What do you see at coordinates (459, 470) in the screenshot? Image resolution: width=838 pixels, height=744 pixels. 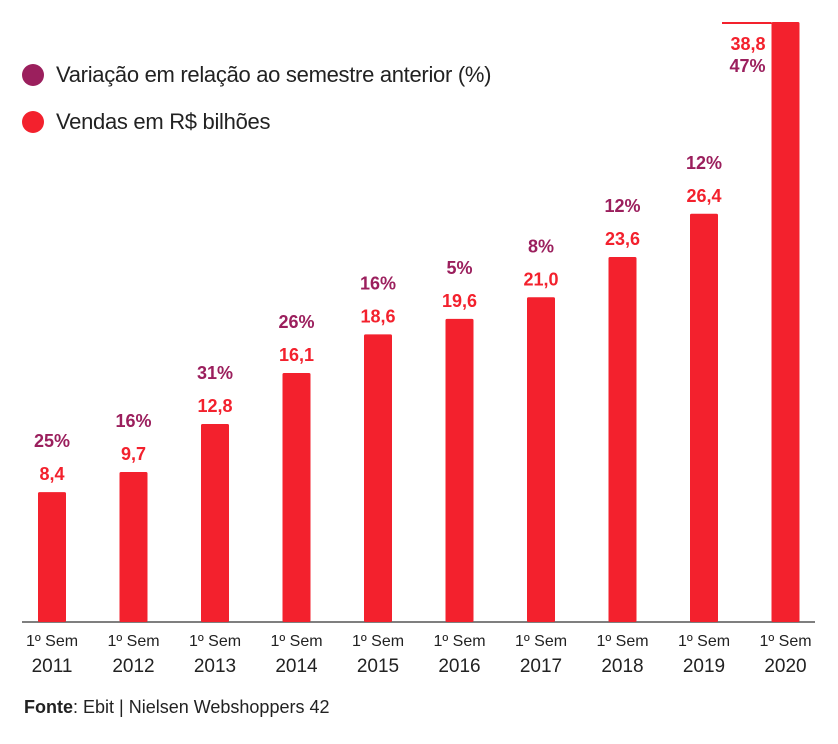 I see `bar-2016` at bounding box center [459, 470].